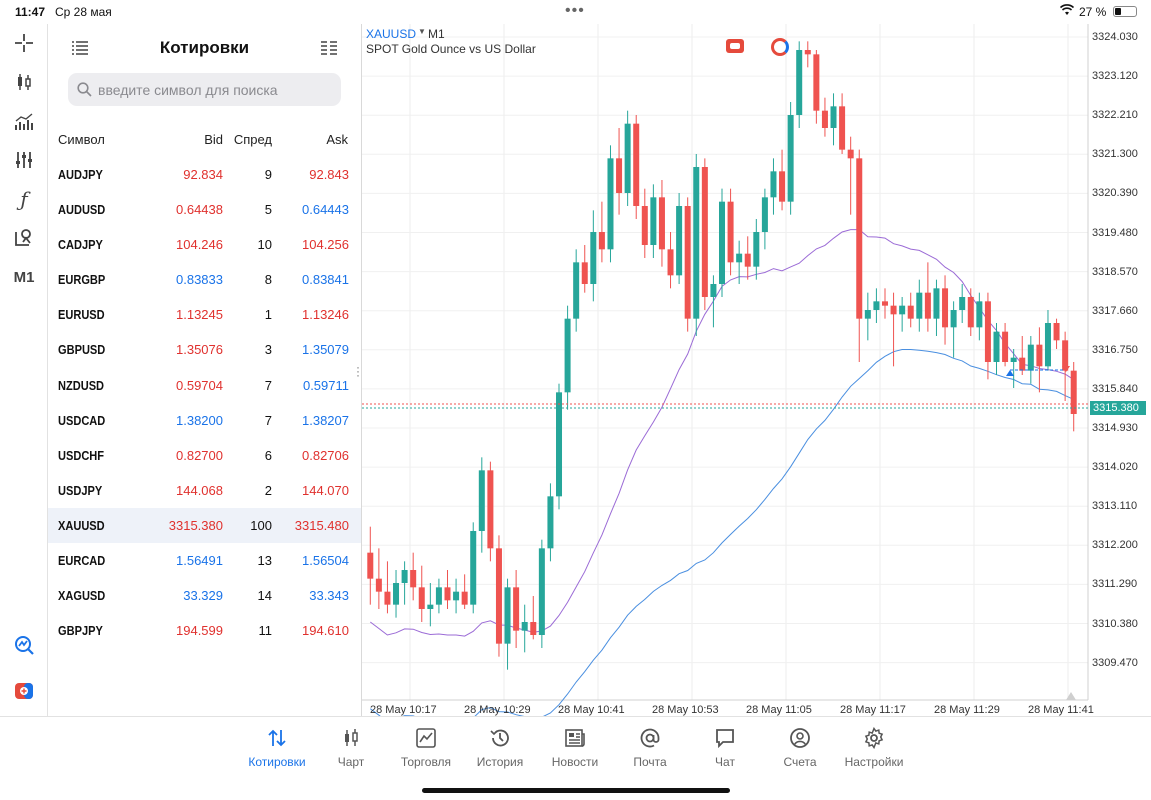 The image size is (1151, 800). What do you see at coordinates (24, 160) in the screenshot?
I see `sliders-icon` at bounding box center [24, 160].